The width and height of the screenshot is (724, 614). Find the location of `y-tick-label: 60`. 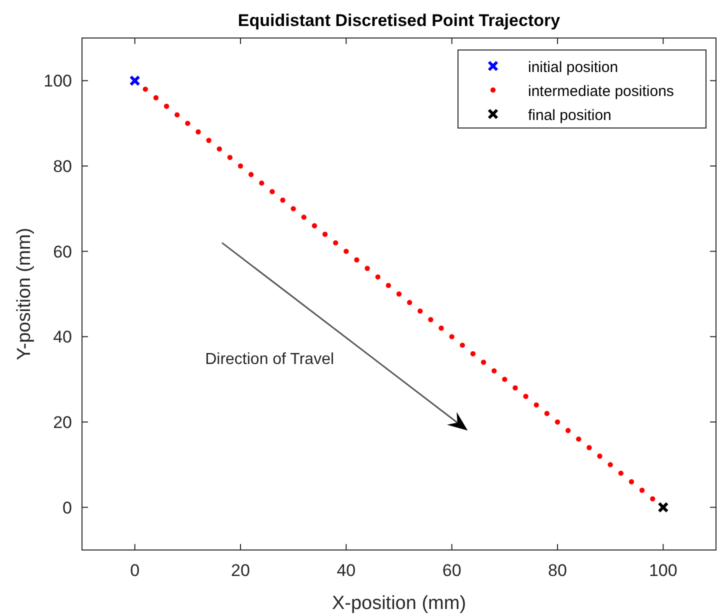

y-tick-label: 60 is located at coordinates (62, 252).